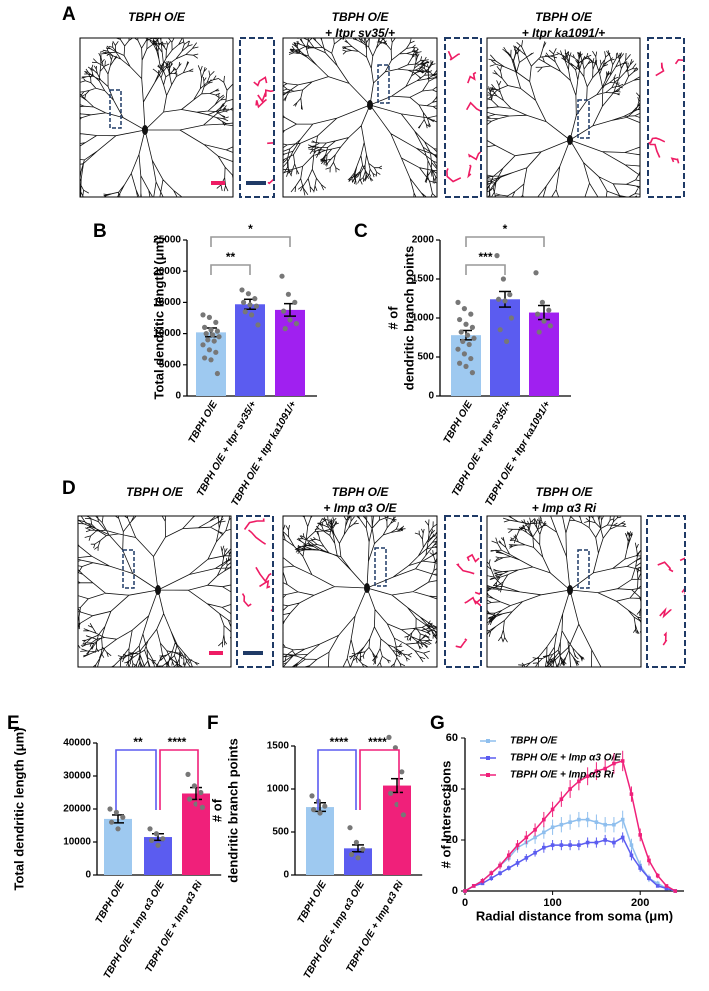 This screenshot has height=991, width=709. I want to click on y-tick-label: 30000, so click(77, 776).